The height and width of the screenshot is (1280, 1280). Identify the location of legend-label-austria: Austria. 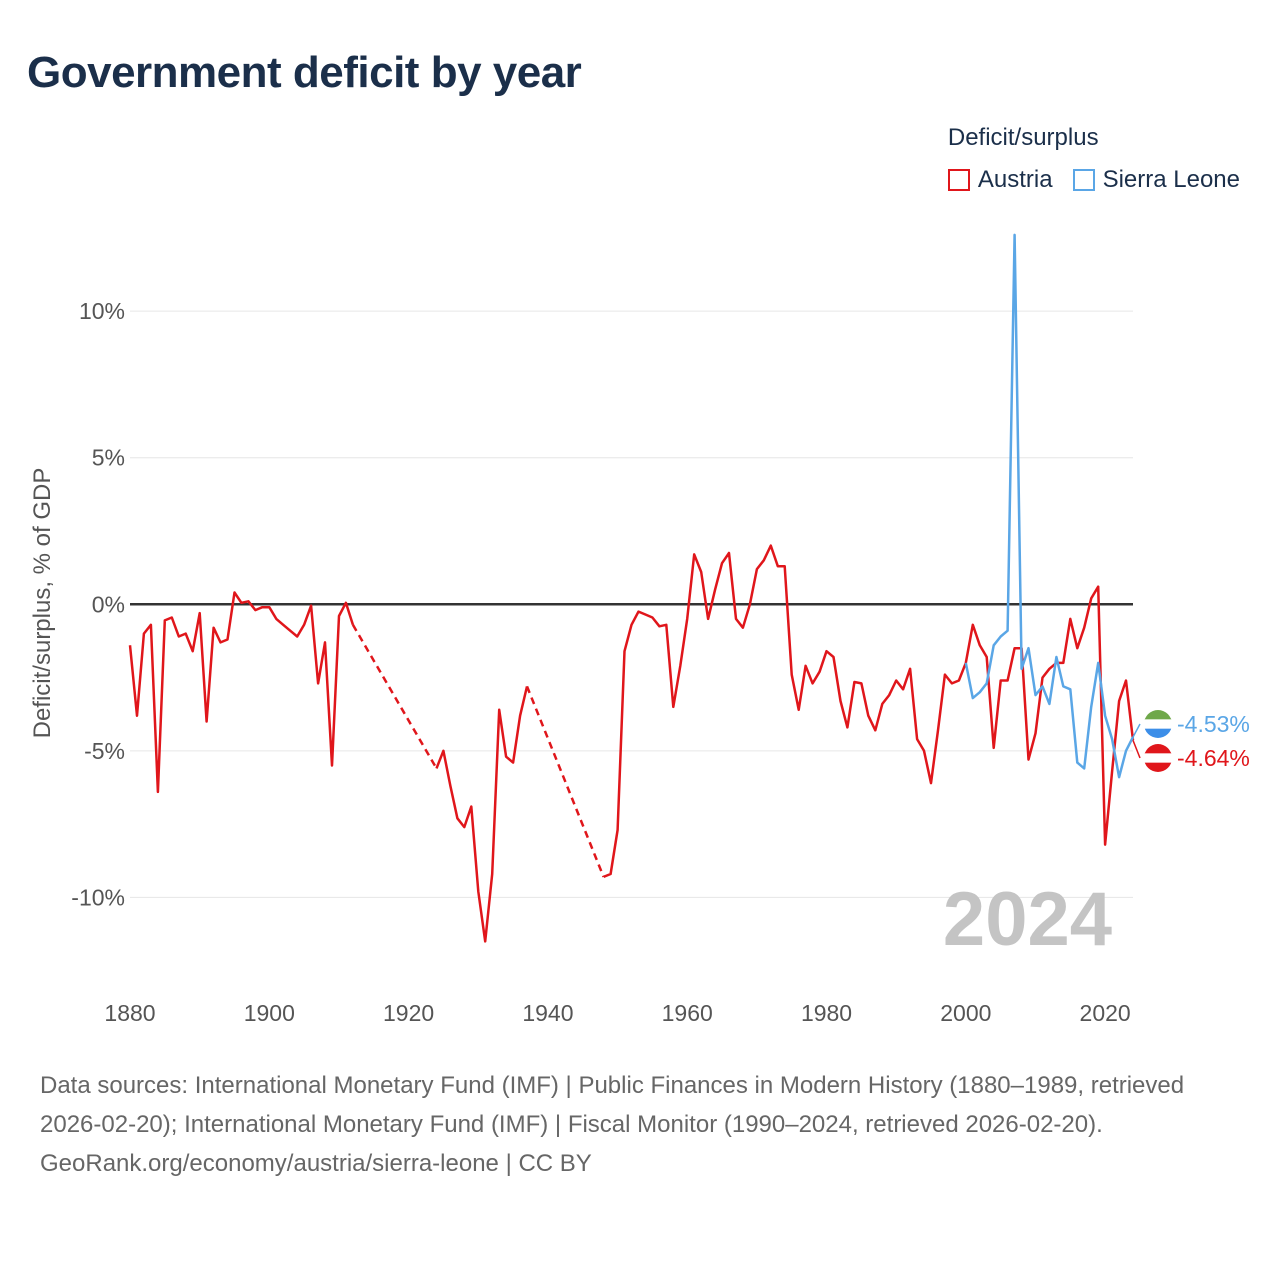
(1015, 179).